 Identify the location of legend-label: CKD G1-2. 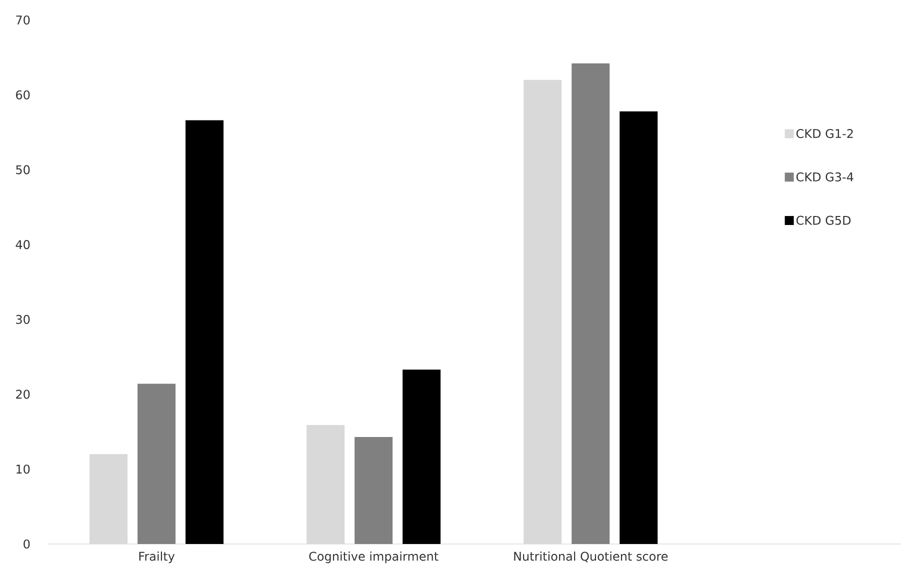
(824, 133).